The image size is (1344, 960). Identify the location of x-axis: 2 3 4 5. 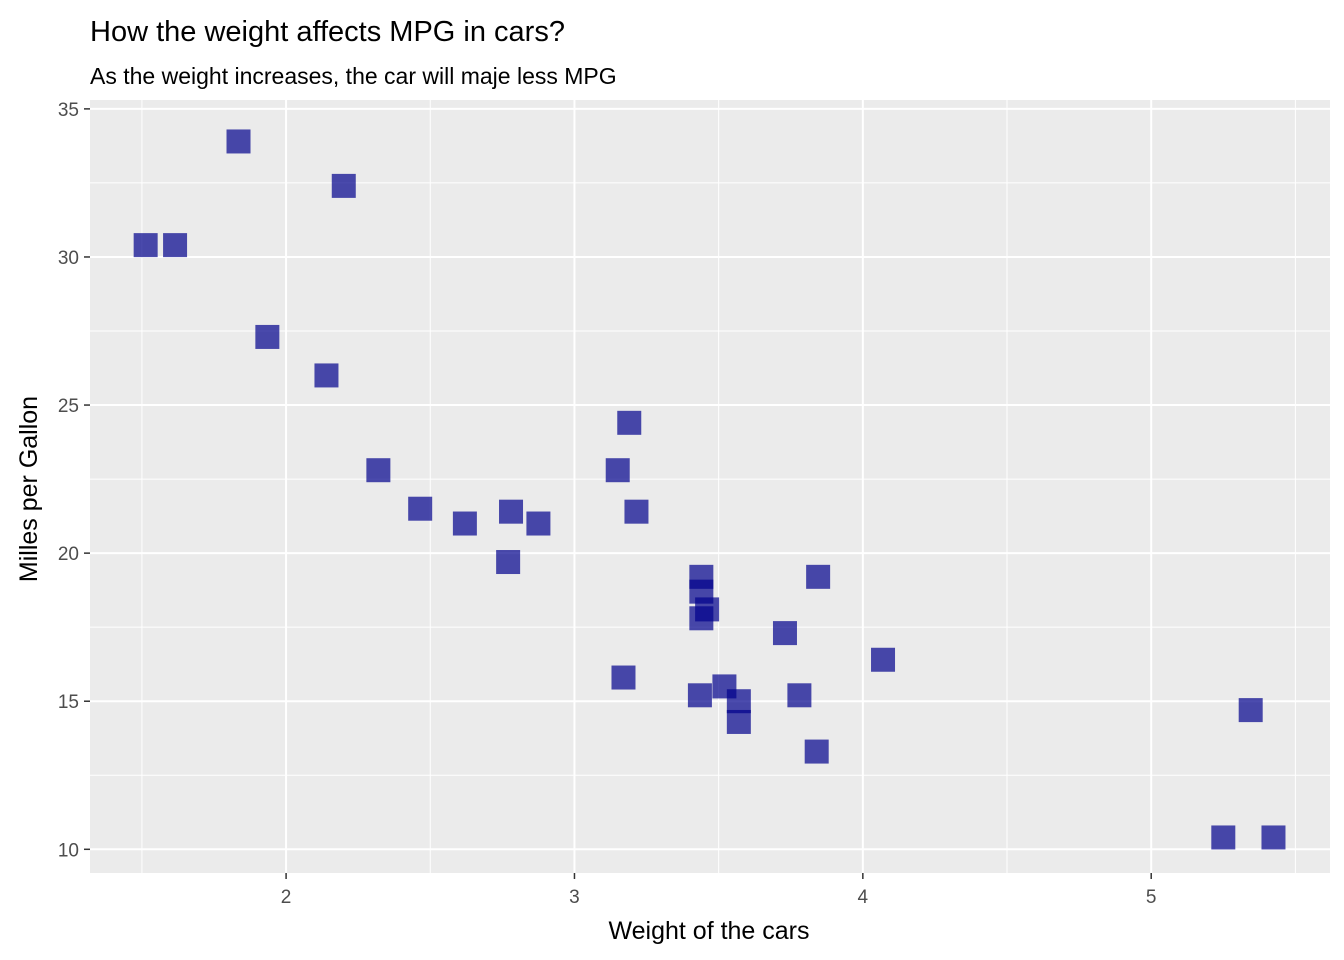
(719, 890).